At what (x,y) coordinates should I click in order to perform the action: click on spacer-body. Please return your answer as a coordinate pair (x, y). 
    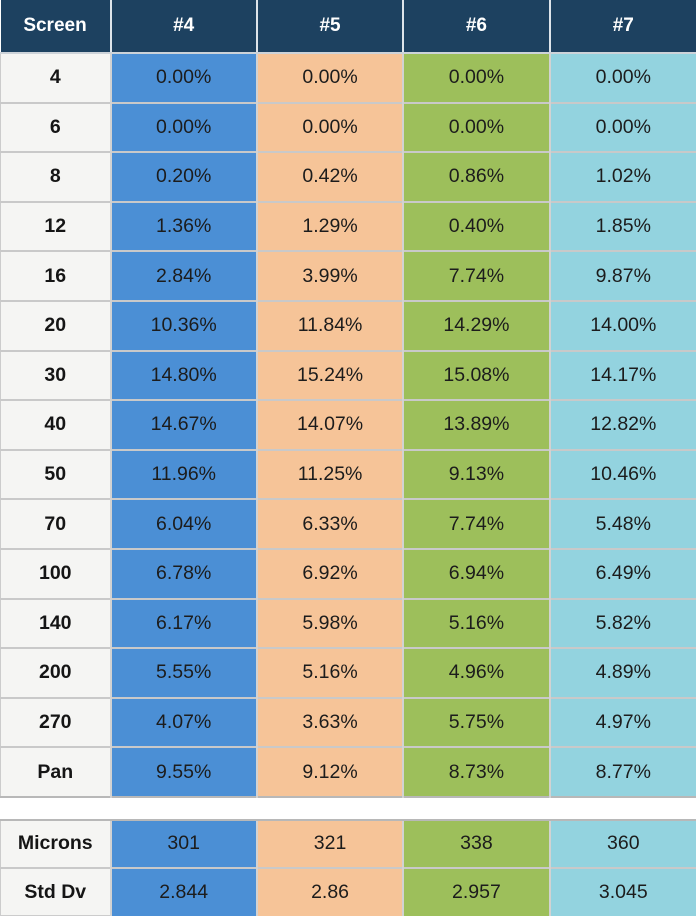
    Looking at the image, I should click on (348, 808).